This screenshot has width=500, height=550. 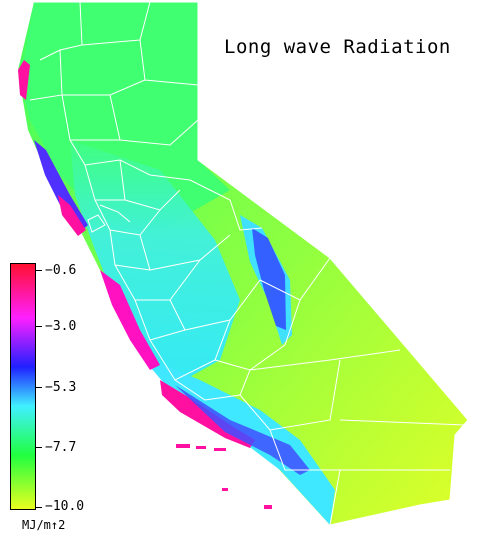 What do you see at coordinates (130, 320) in the screenshot?
I see `coast-monterey-hot` at bounding box center [130, 320].